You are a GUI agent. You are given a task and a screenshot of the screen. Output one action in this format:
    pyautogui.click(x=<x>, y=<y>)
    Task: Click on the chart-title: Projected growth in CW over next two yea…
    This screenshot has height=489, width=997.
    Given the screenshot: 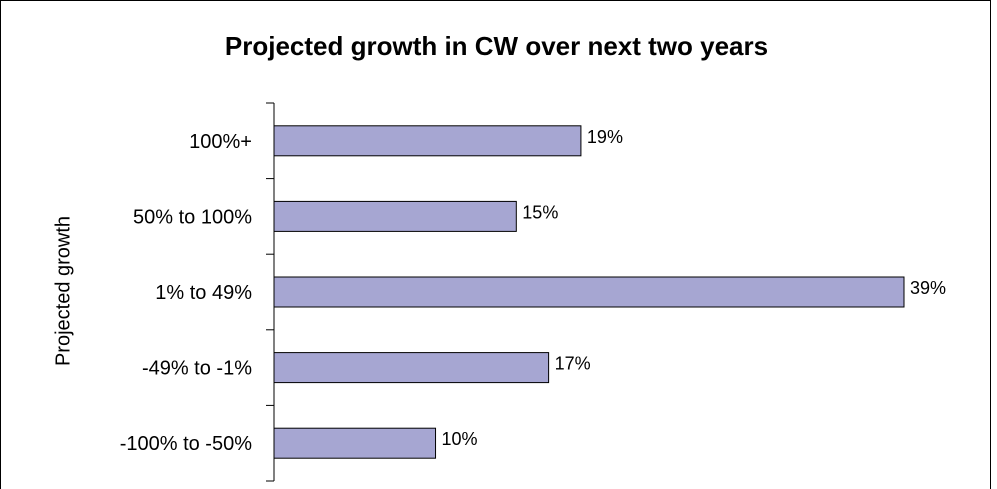 What is the action you would take?
    pyautogui.click(x=496, y=46)
    